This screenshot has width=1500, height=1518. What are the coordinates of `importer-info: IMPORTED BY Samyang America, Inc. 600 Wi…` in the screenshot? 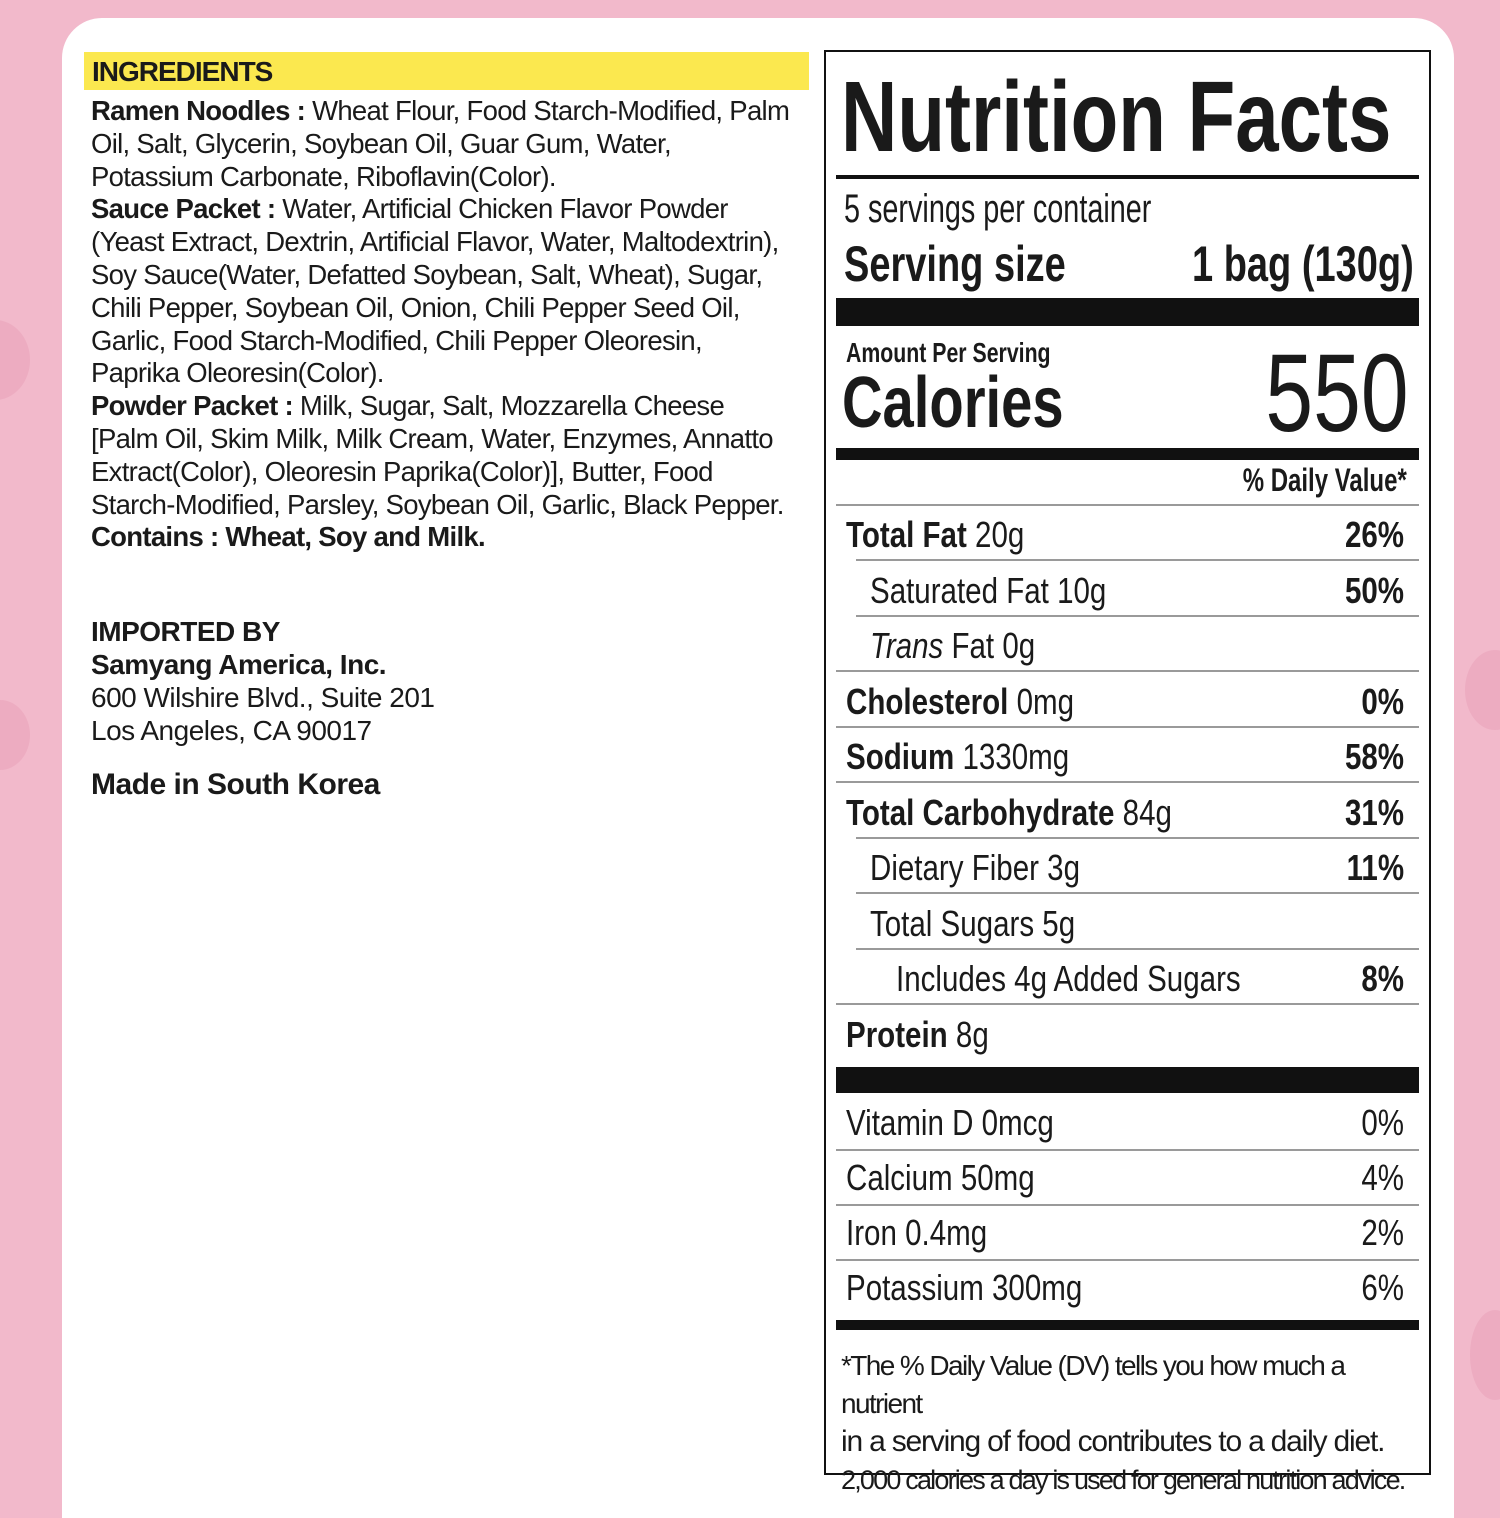 It's located at (263, 681).